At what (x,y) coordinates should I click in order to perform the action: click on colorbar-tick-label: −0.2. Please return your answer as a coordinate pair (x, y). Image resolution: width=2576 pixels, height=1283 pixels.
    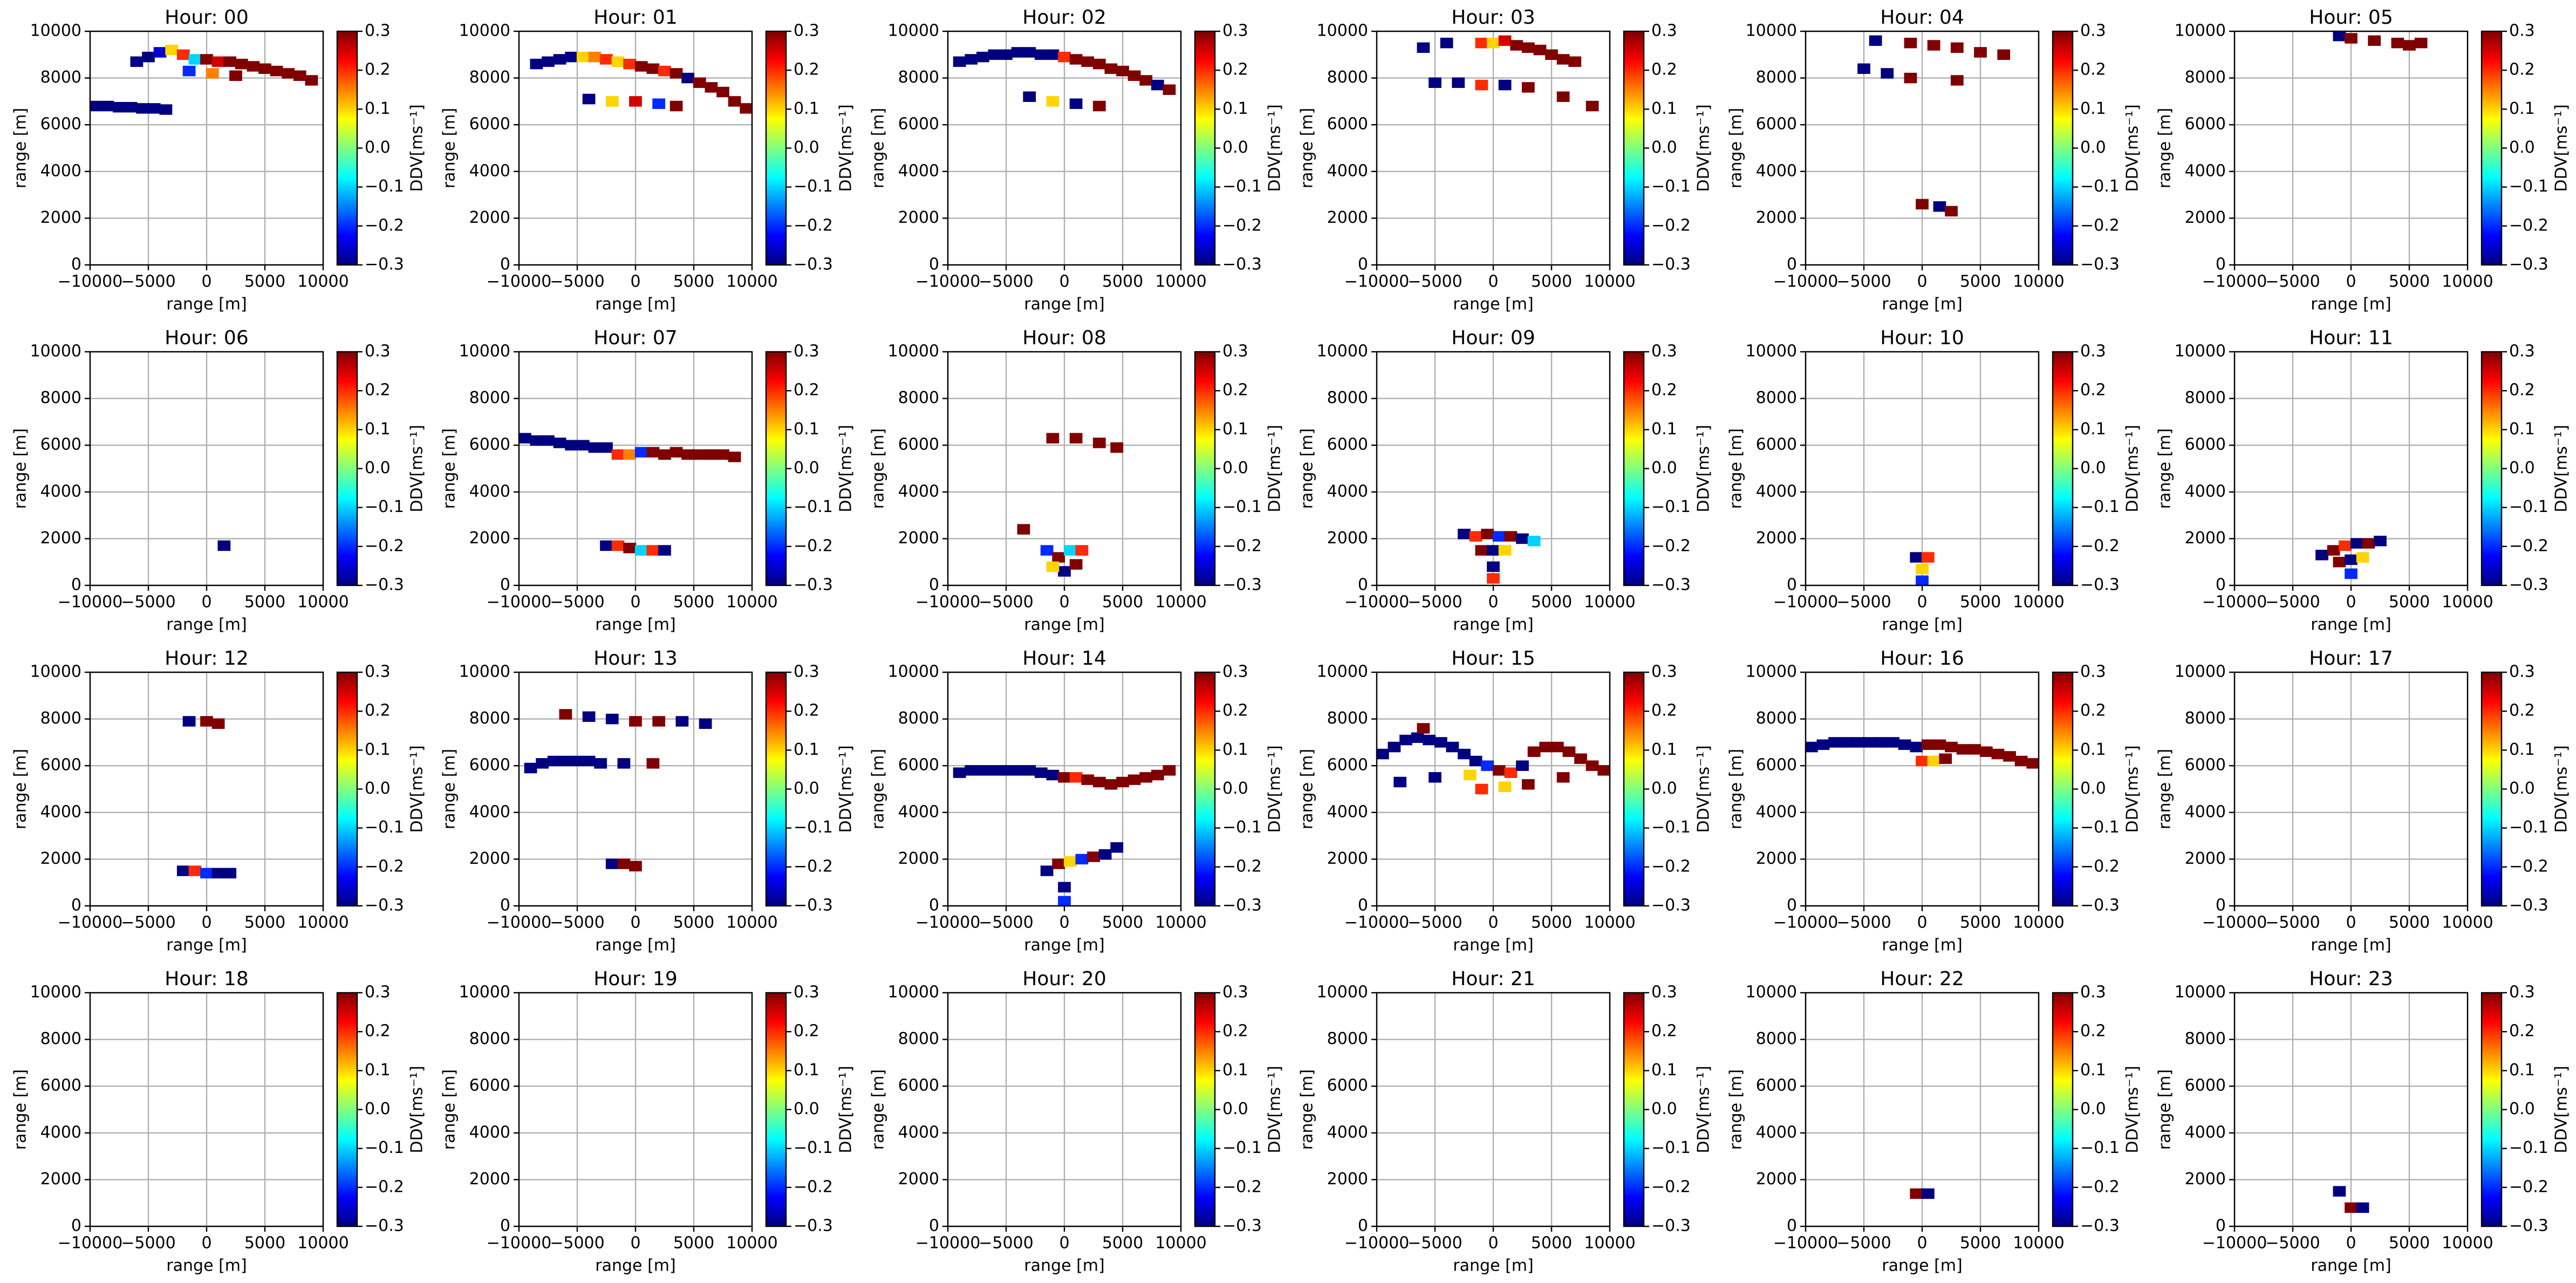
    Looking at the image, I should click on (2528, 545).